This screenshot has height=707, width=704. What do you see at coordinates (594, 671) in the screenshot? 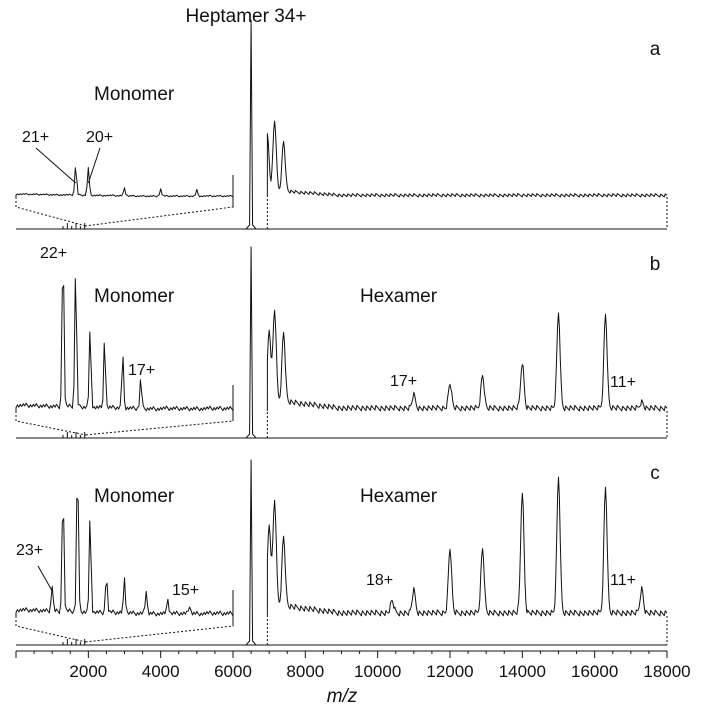
I see `x-tick-label: 16000` at bounding box center [594, 671].